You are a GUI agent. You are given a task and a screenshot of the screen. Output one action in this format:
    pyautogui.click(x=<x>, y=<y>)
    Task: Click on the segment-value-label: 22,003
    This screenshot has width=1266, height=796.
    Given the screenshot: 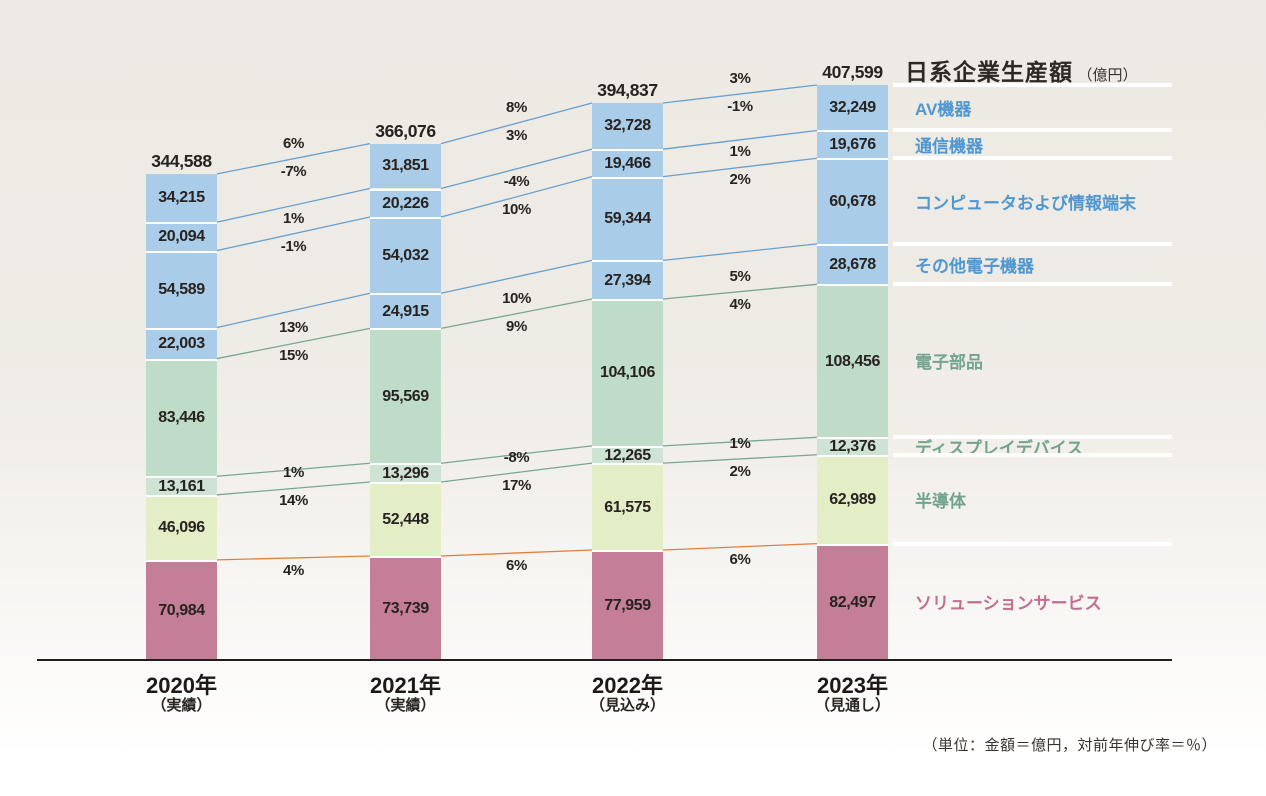 What is the action you would take?
    pyautogui.click(x=181, y=344)
    